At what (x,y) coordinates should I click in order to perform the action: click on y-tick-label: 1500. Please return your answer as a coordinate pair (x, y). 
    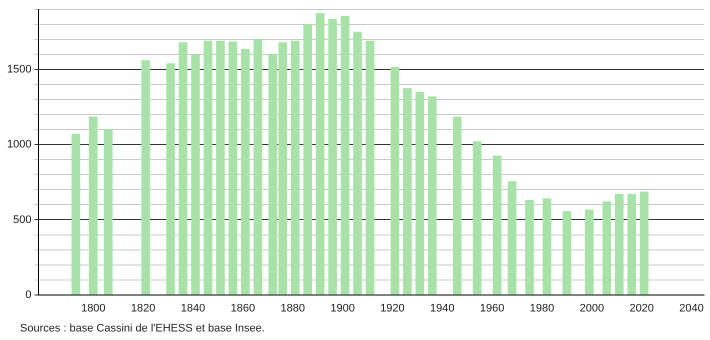
    Looking at the image, I should click on (19, 70).